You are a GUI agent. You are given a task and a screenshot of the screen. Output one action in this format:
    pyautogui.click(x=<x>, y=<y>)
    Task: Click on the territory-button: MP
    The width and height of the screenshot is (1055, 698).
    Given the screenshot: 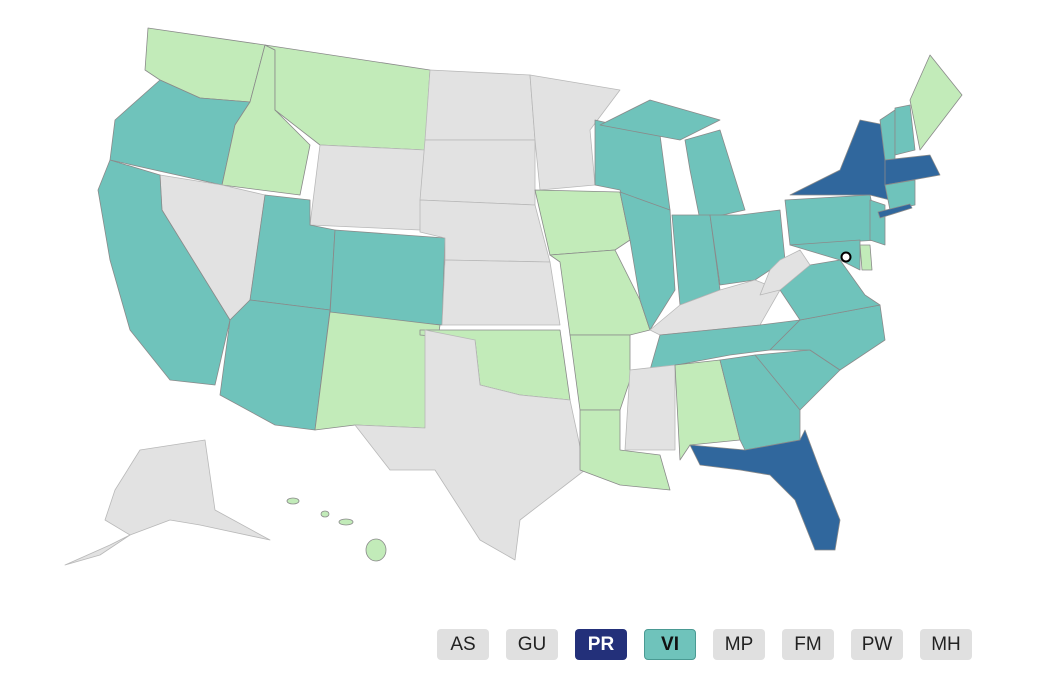 What is the action you would take?
    pyautogui.click(x=739, y=644)
    